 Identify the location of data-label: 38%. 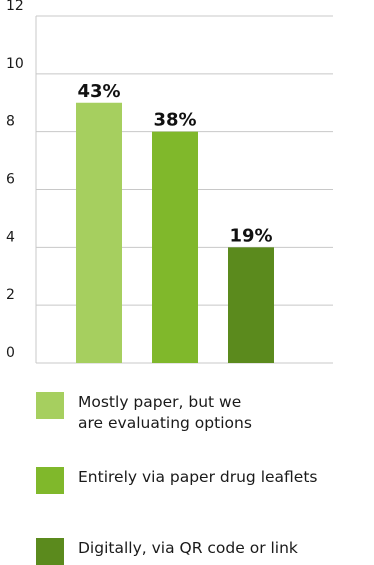
(174, 120).